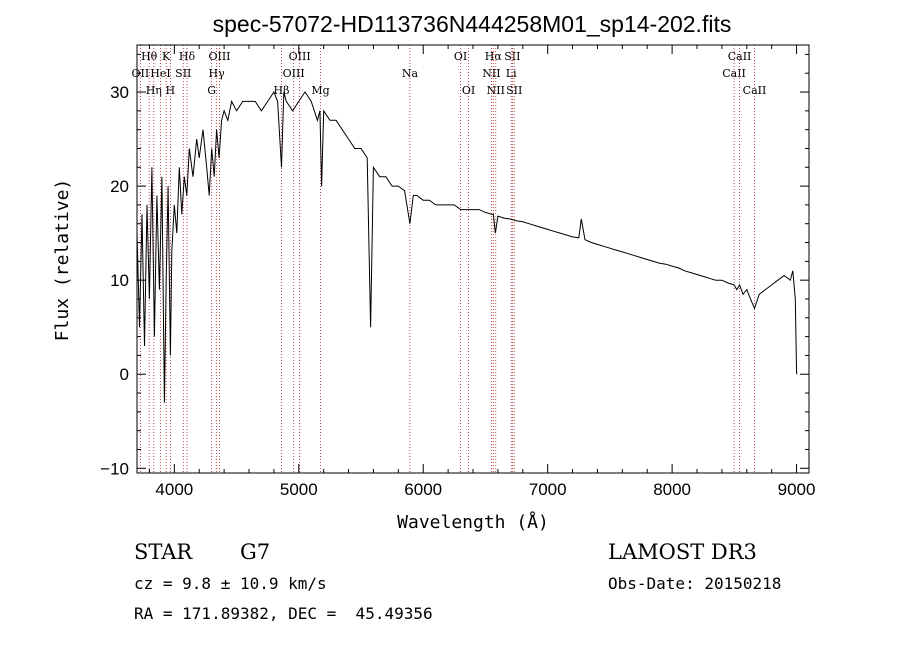 The image size is (900, 649). What do you see at coordinates (124, 374) in the screenshot?
I see `y-tick-label: 0` at bounding box center [124, 374].